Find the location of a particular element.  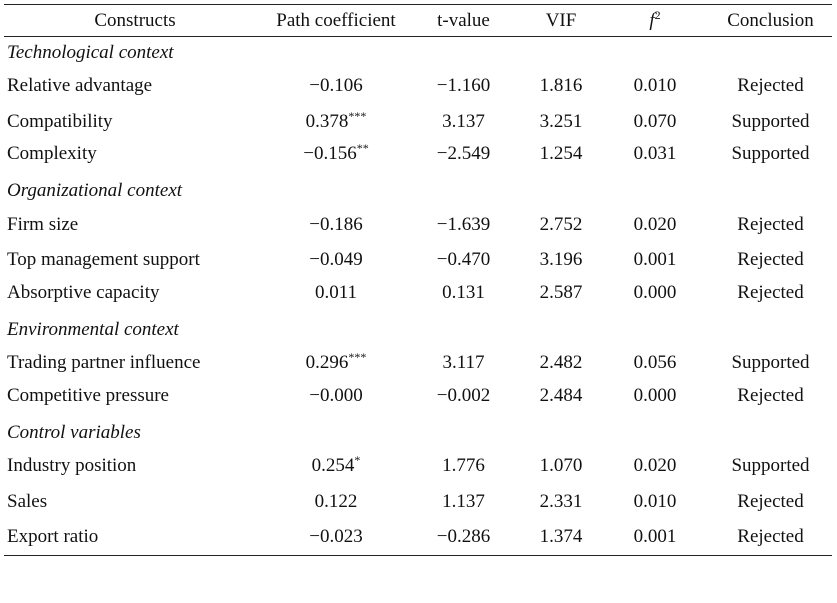

t-value-cell: −2.549 is located at coordinates (463, 154).